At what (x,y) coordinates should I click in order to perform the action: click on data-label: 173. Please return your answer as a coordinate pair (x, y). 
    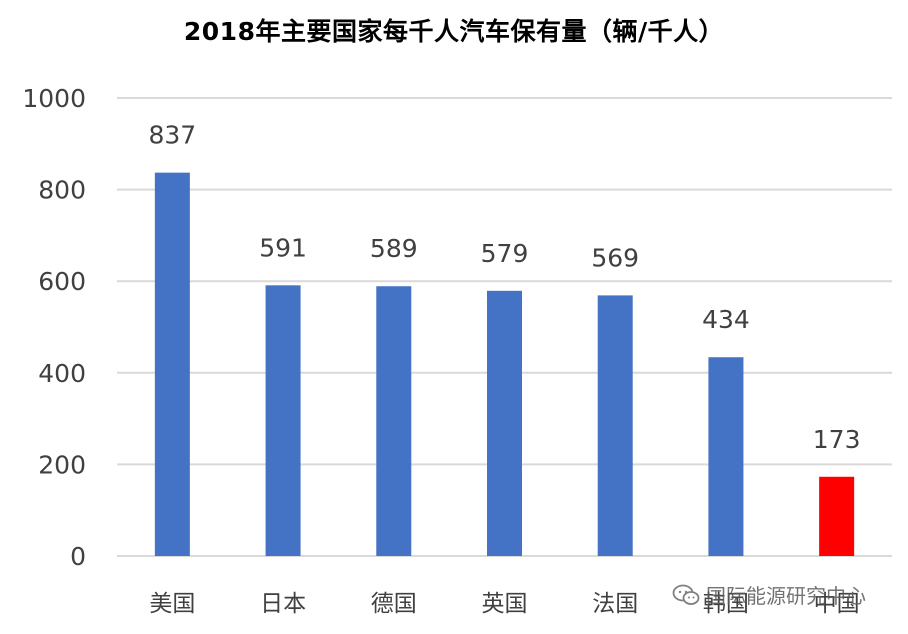
    Looking at the image, I should click on (837, 439).